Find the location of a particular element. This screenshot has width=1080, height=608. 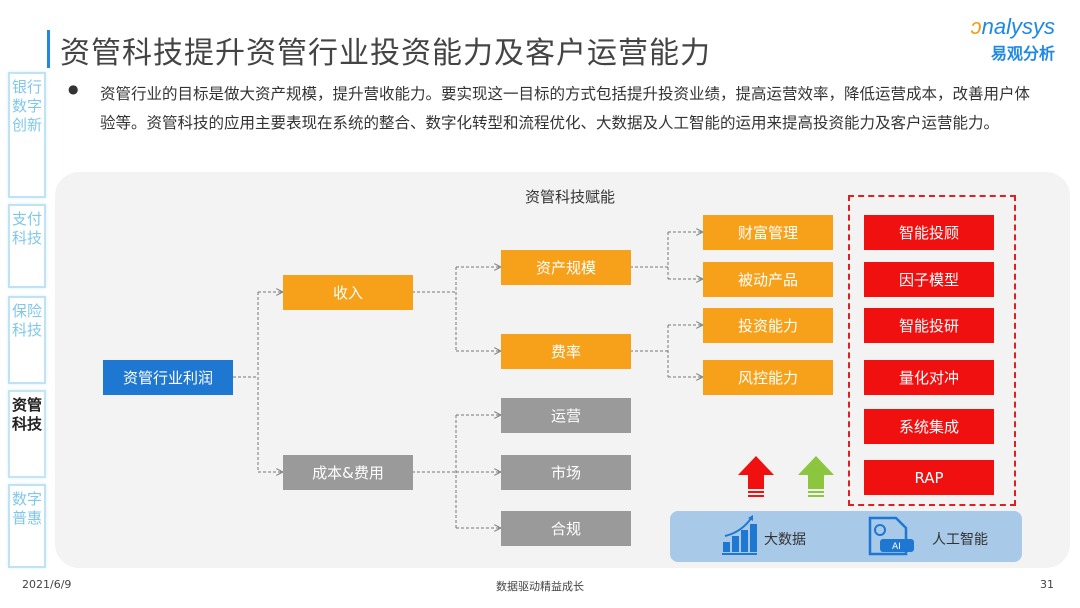

svg-text: AI is located at coordinates (896, 547).